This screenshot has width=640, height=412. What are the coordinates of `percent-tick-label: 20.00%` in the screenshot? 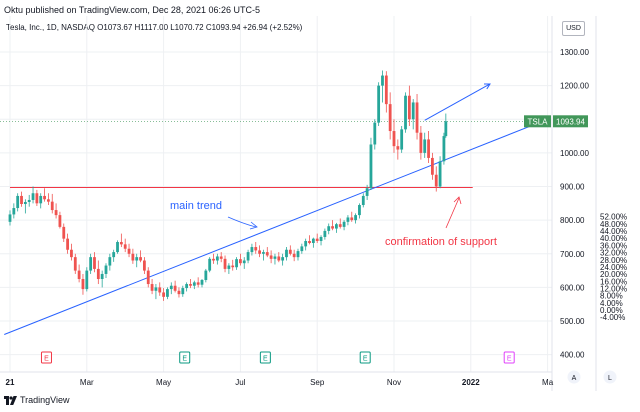 It's located at (613, 274).